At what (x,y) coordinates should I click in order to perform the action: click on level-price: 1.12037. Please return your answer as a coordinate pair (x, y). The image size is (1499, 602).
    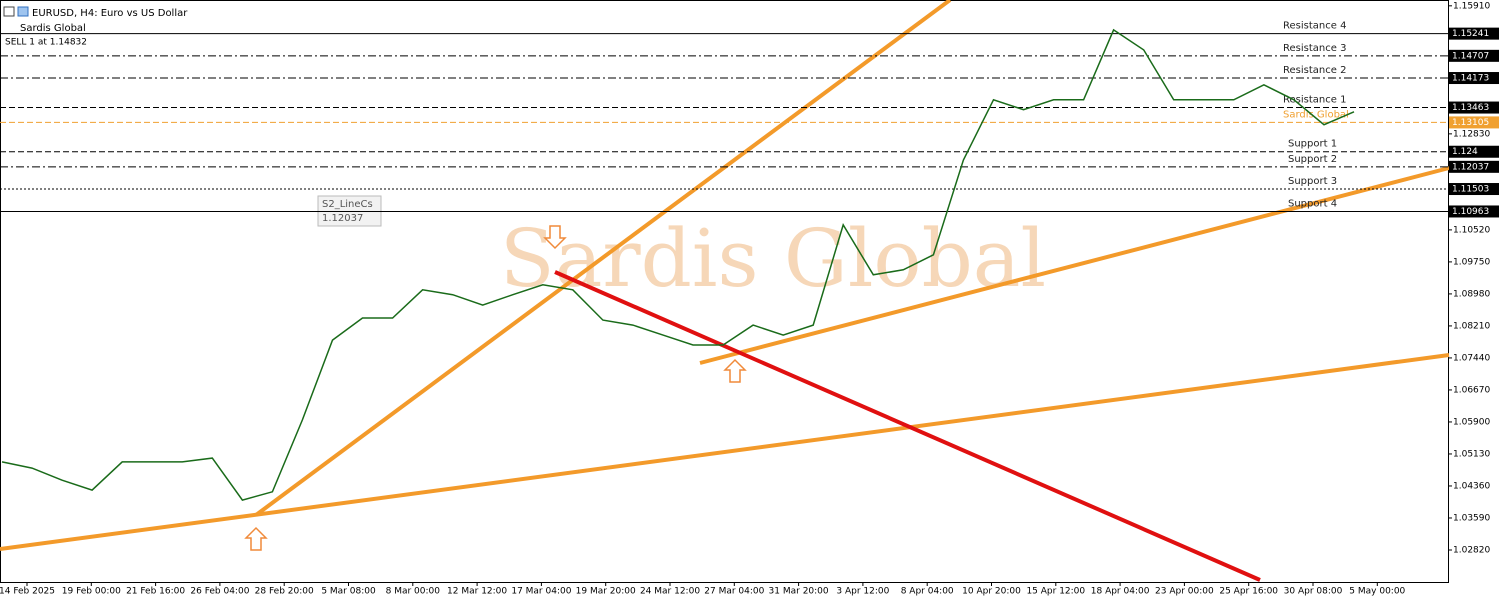
    Looking at the image, I should click on (1470, 167).